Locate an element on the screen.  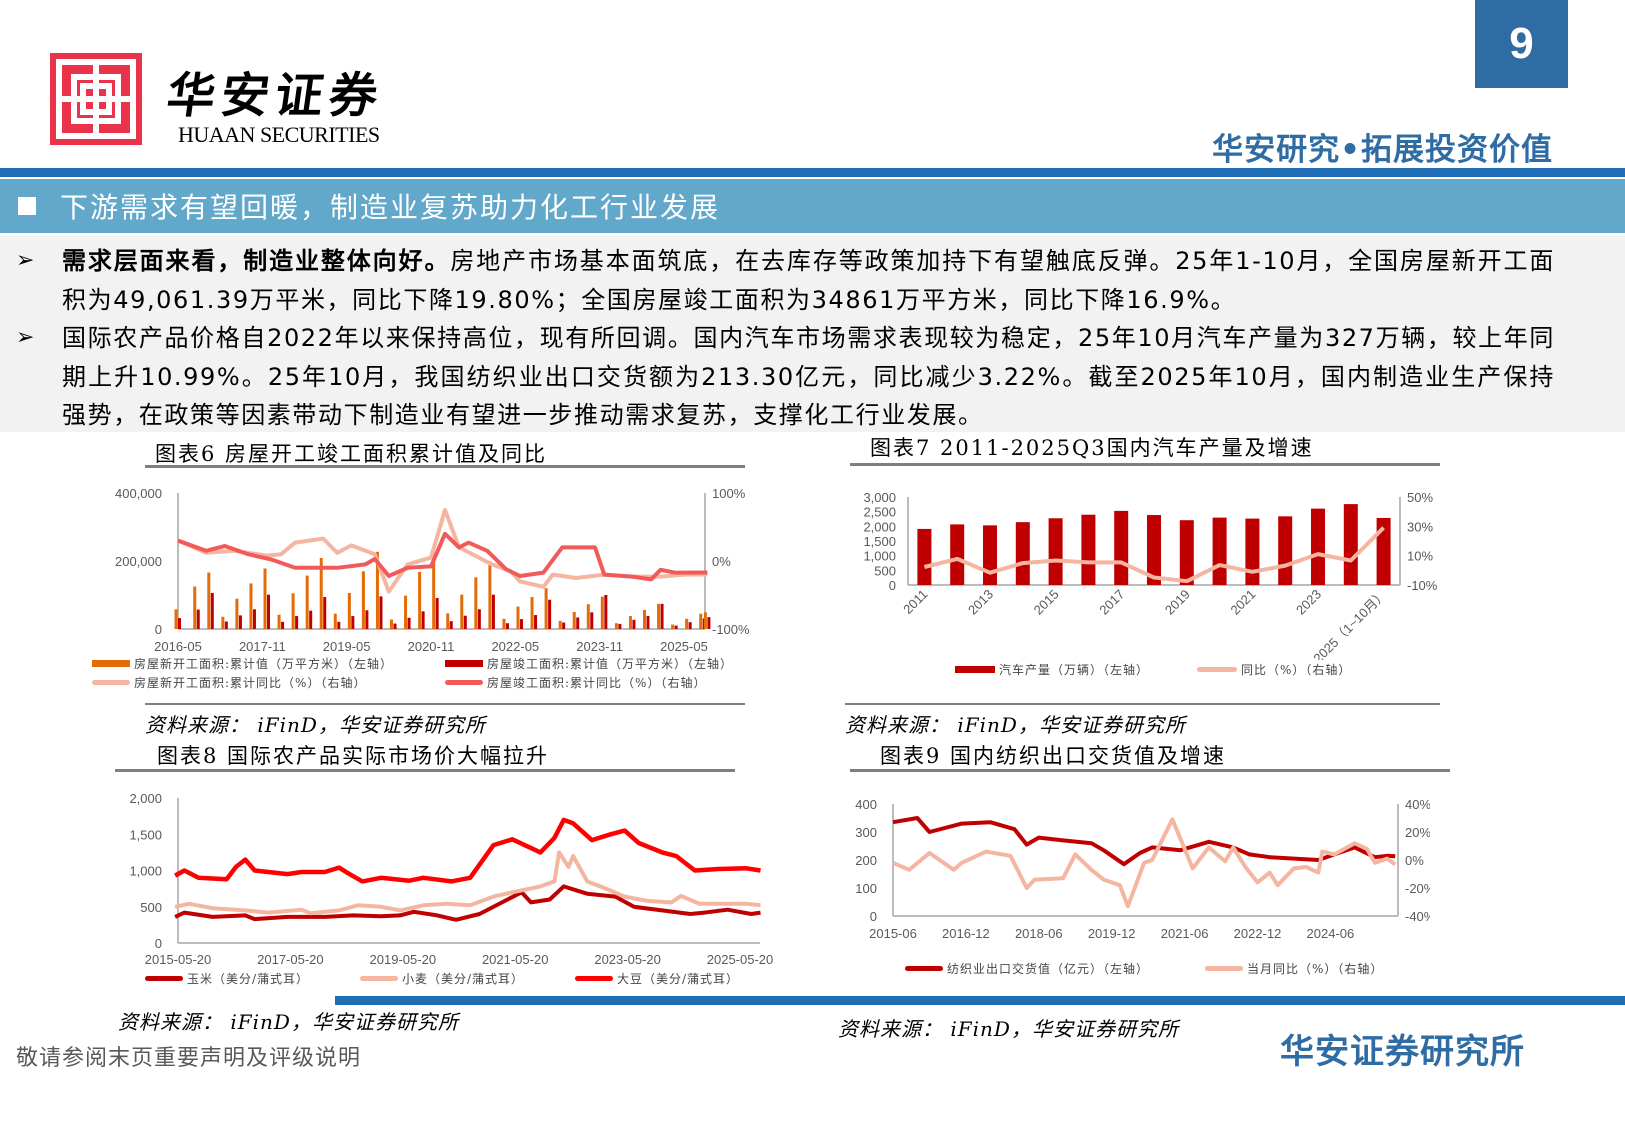
chart6-legend-new-start-yoy: 房屋新开工面积:累计同比（%）（右轴） is located at coordinates (229, 682).